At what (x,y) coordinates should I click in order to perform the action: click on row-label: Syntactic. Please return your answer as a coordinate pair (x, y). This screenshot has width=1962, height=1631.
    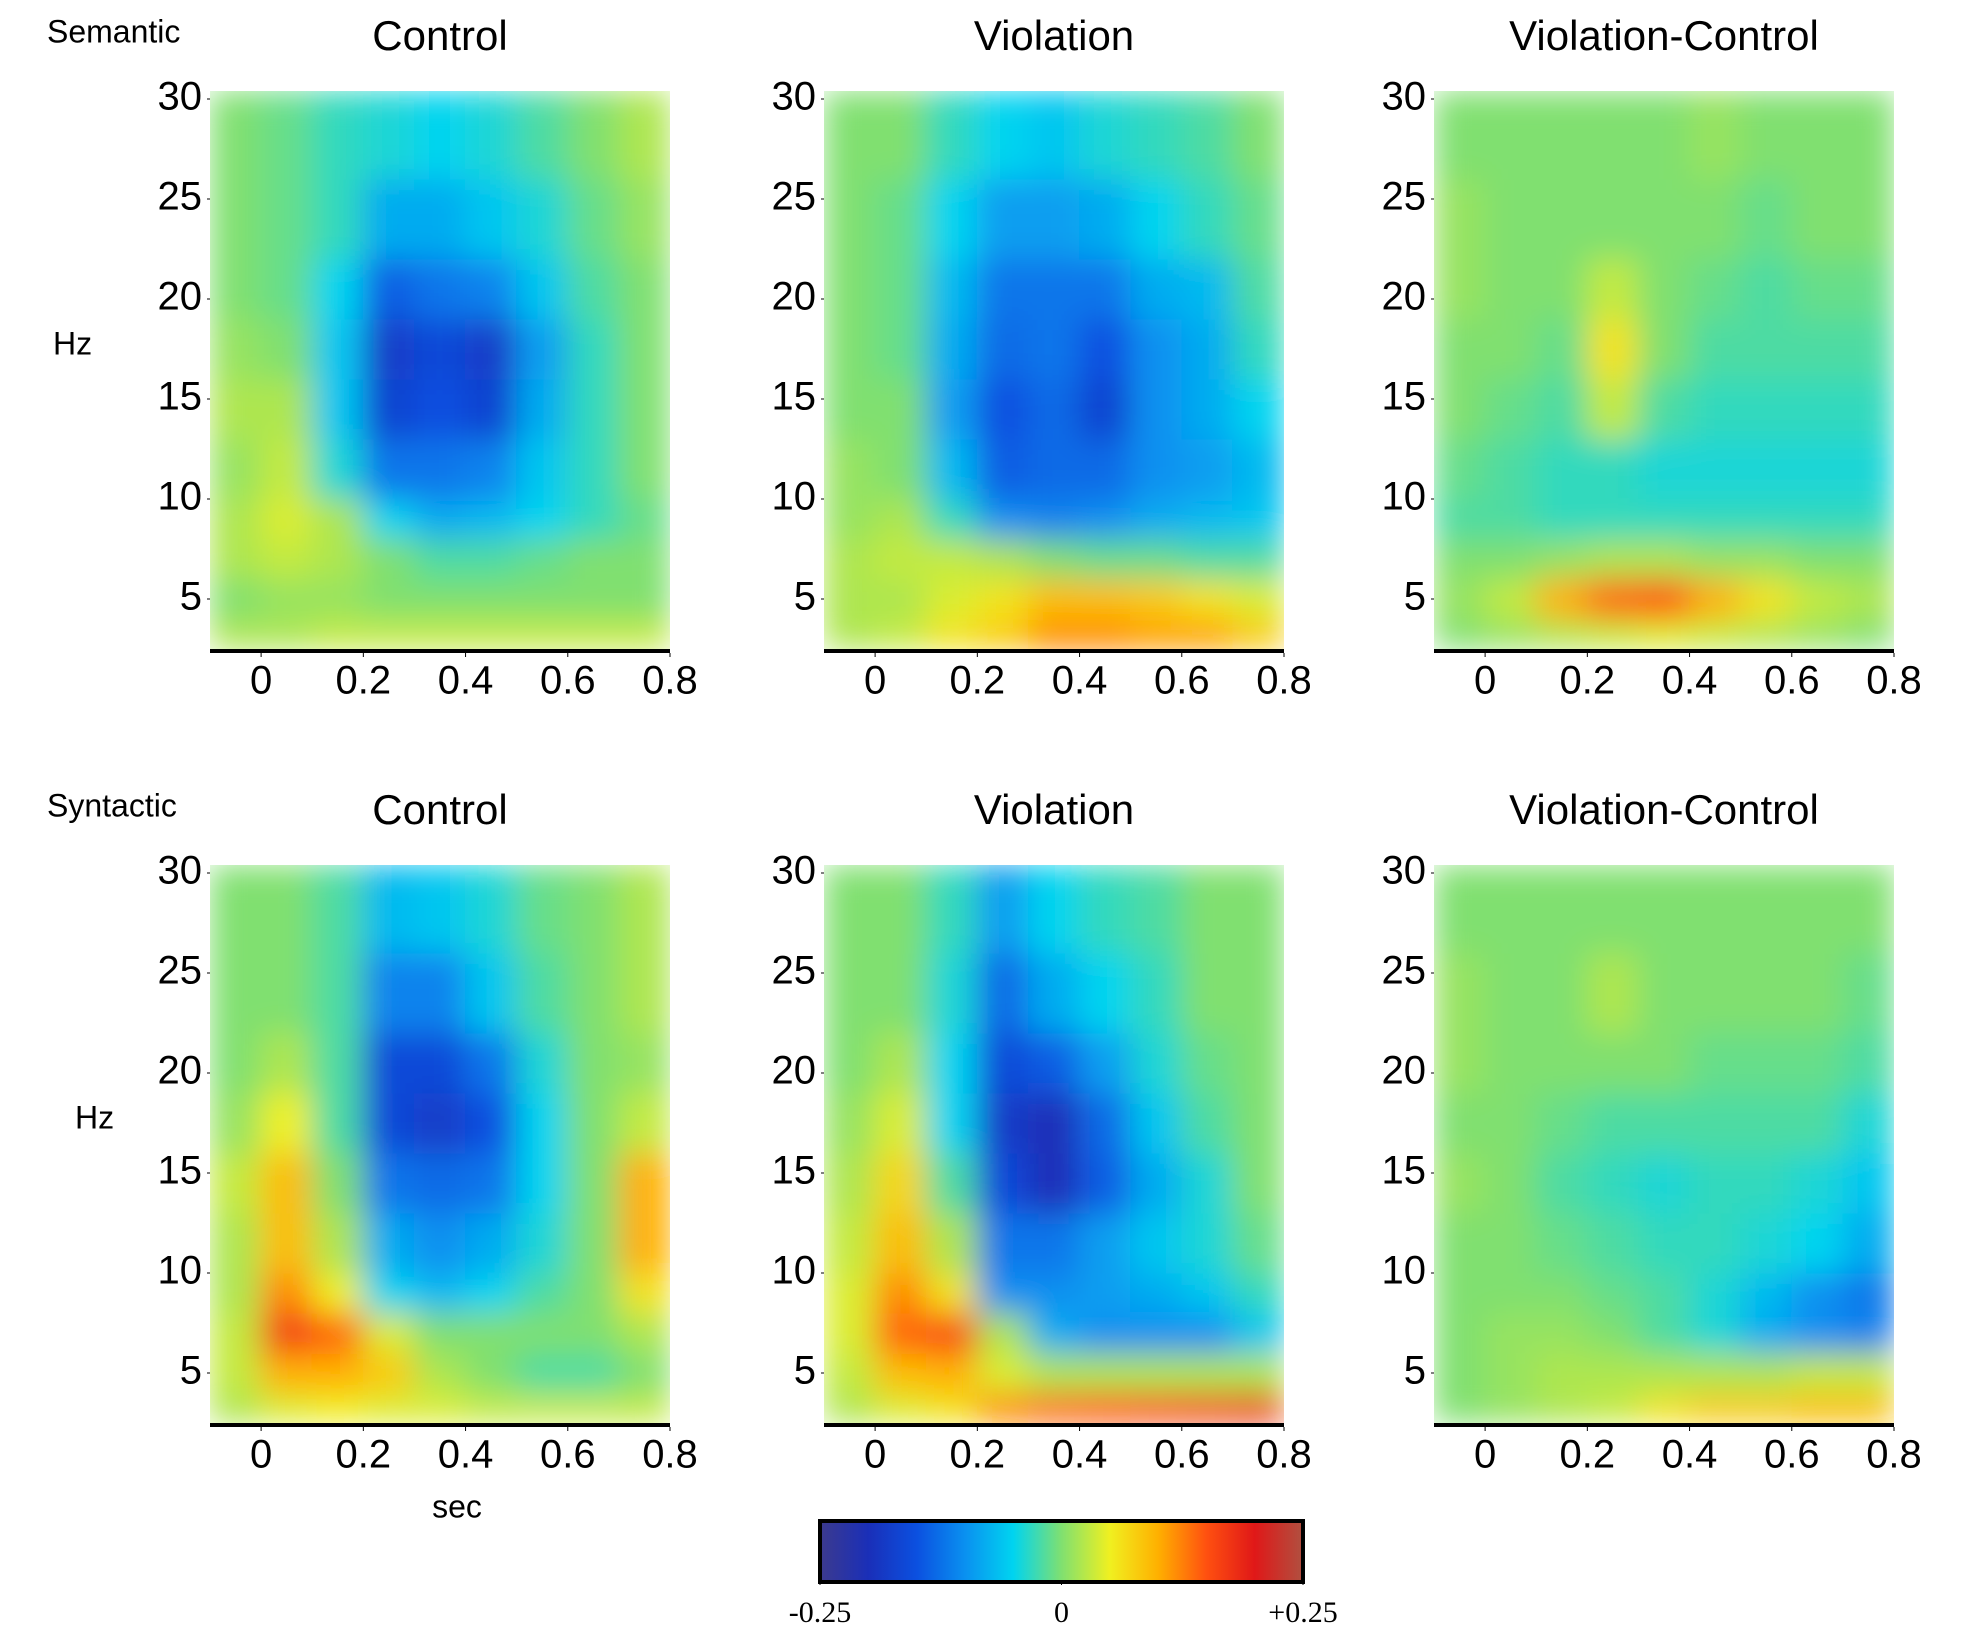
    Looking at the image, I should click on (112, 805).